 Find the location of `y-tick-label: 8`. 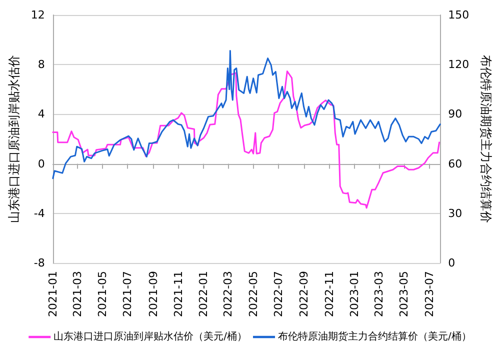

y-tick-label: 8 is located at coordinates (41, 65).